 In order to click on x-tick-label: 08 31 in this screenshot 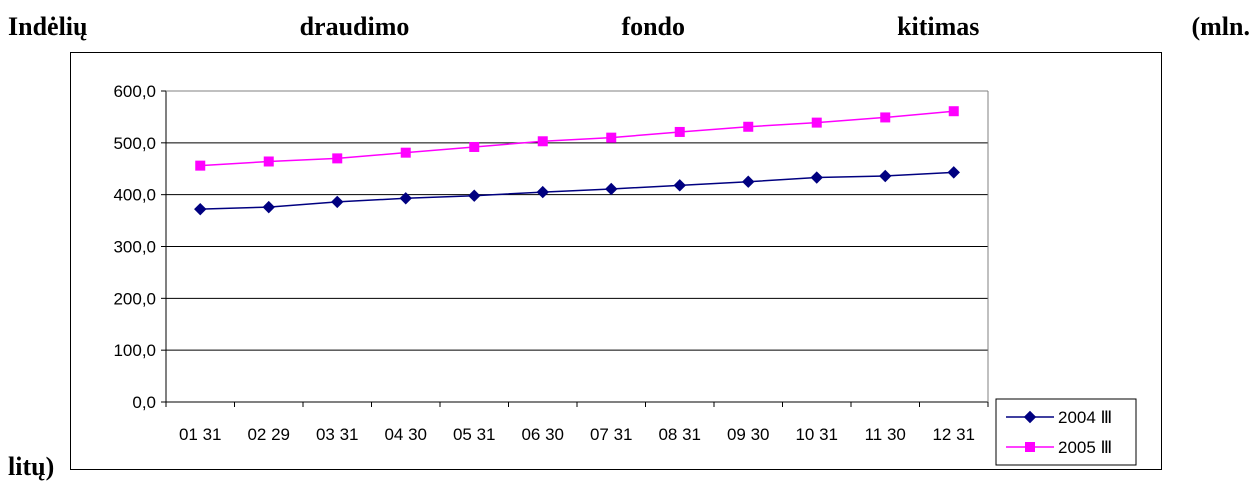, I will do `click(679, 434)`.